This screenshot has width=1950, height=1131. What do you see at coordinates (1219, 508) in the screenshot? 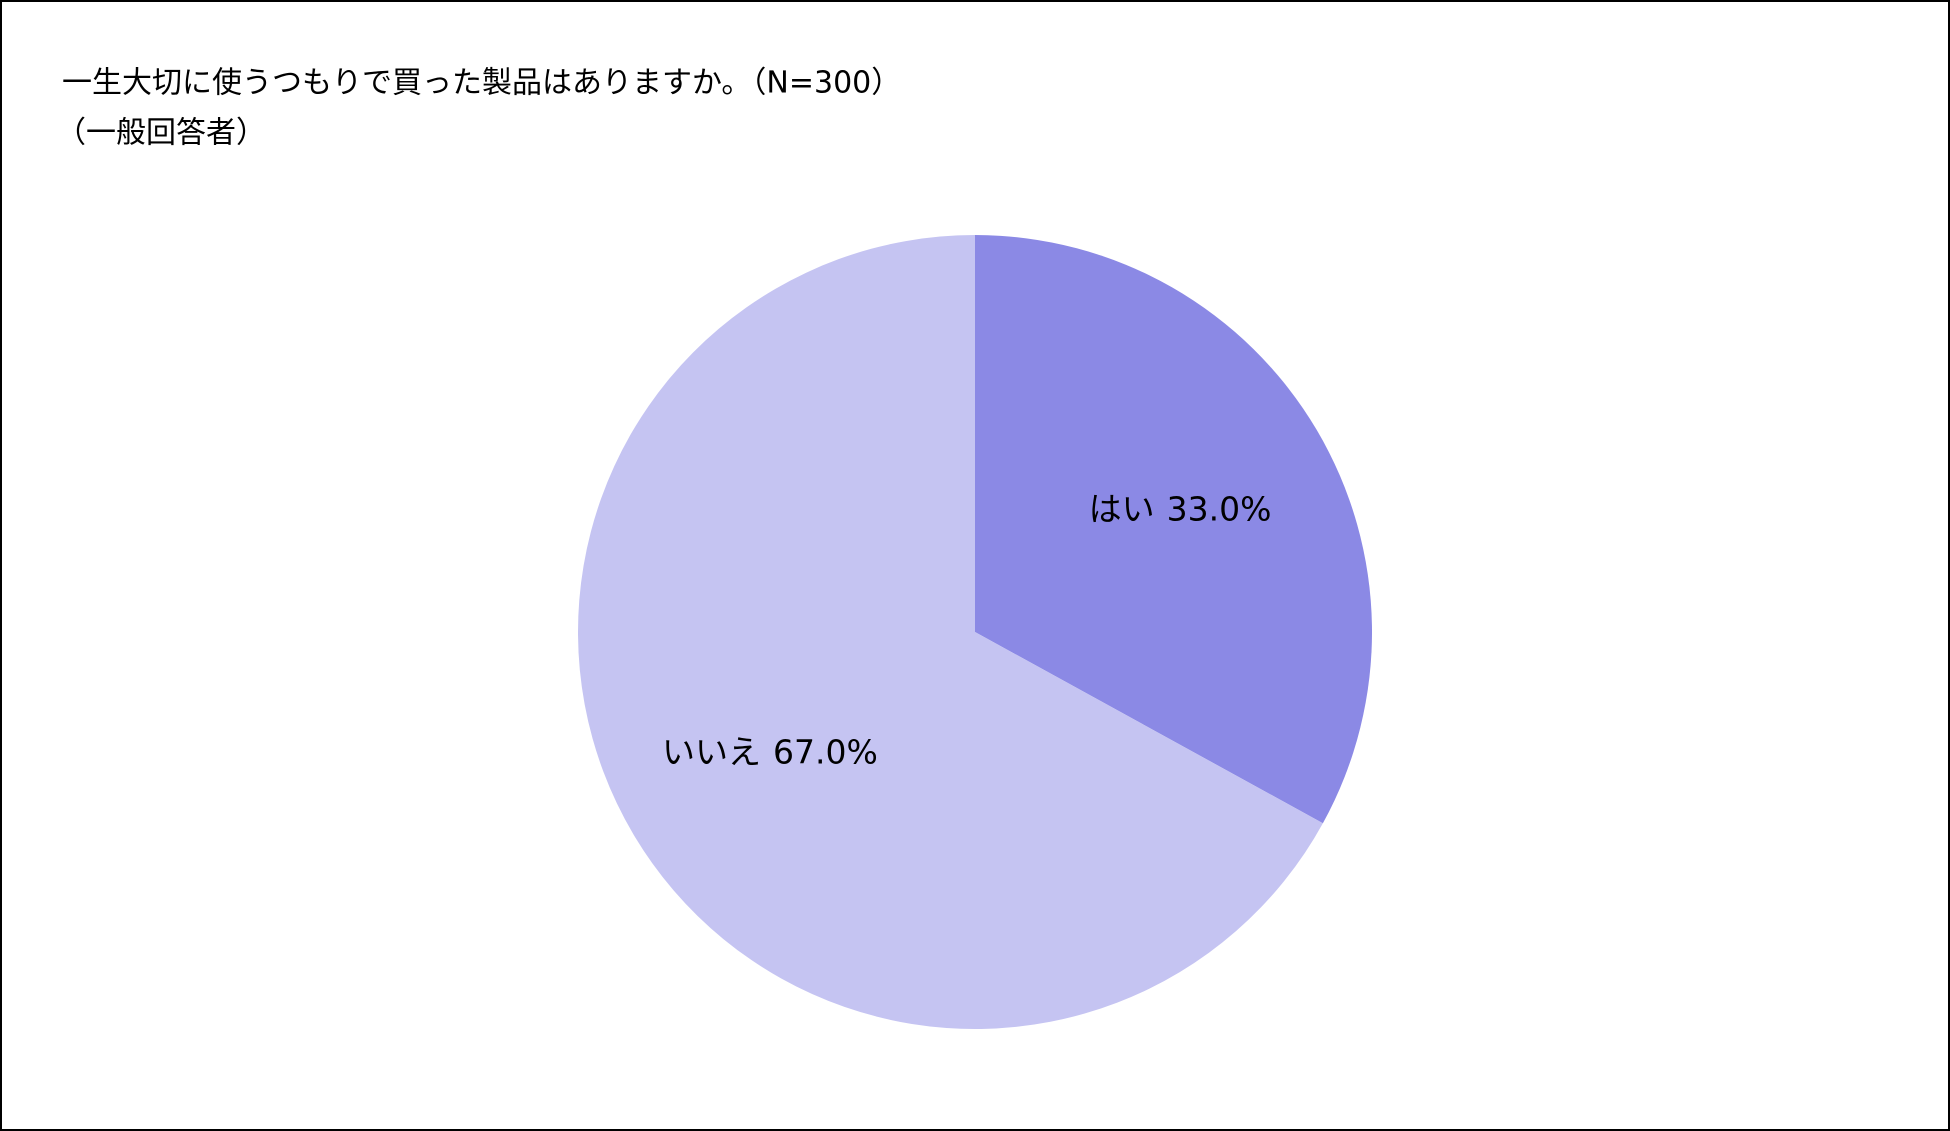
I see `slice-value-label: 33.0%` at bounding box center [1219, 508].